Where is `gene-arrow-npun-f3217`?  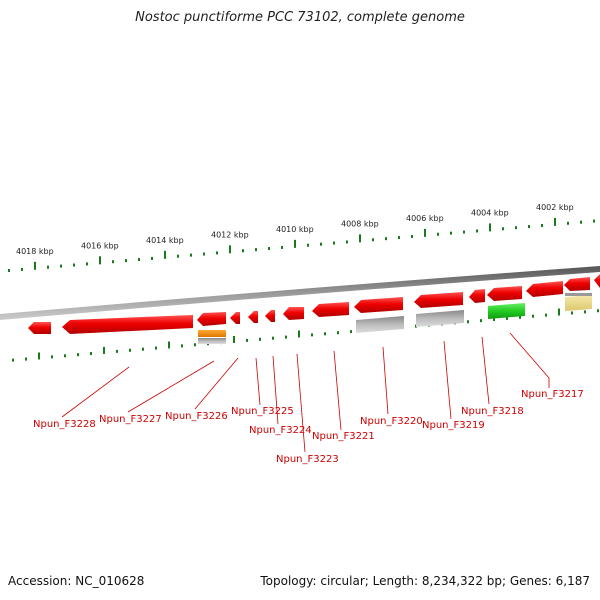 gene-arrow-npun-f3217 is located at coordinates (544, 289).